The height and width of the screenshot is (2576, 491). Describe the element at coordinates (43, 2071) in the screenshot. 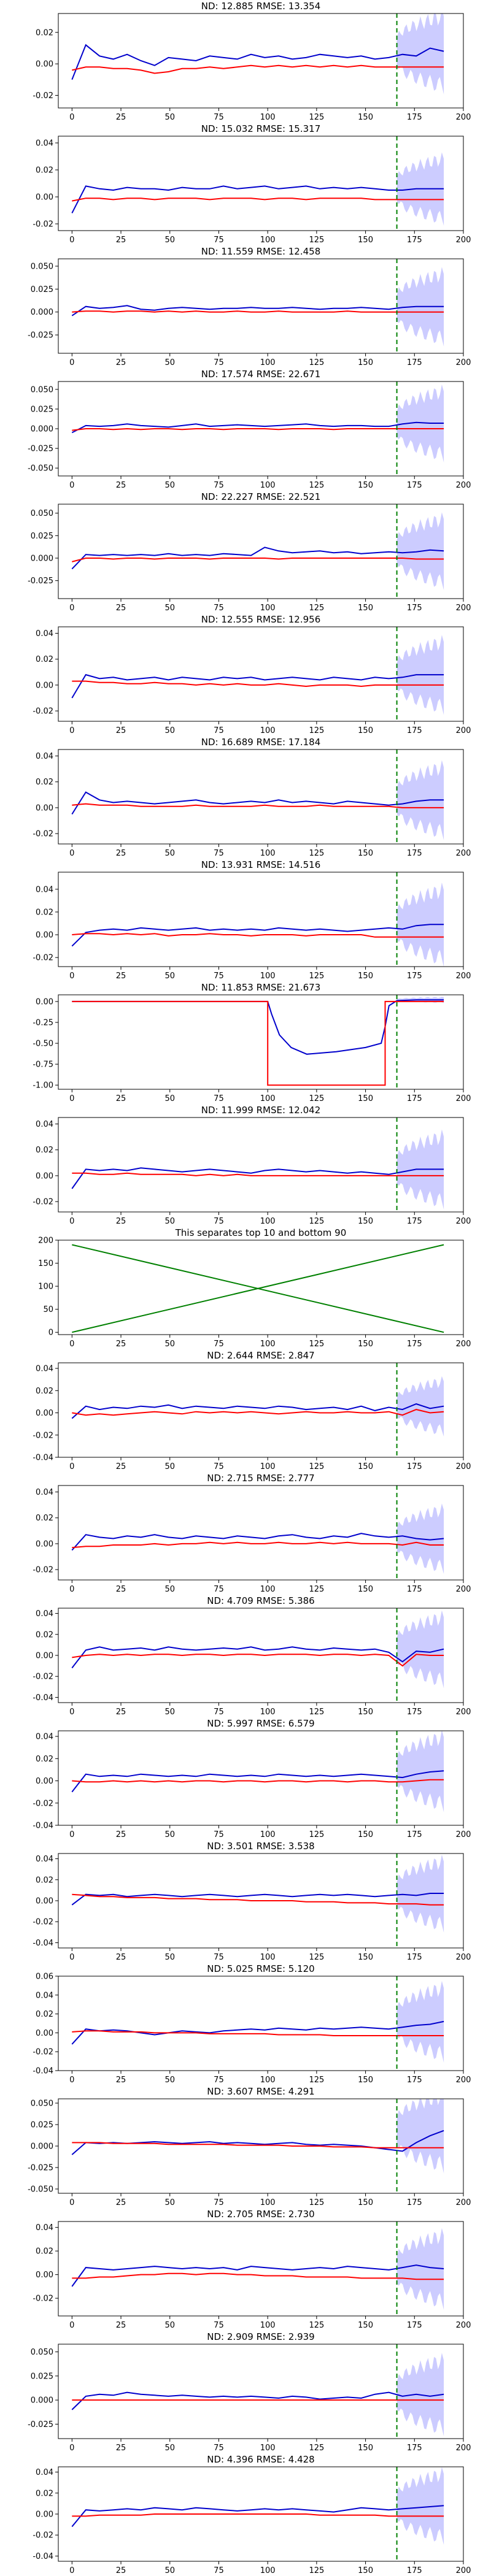

I see `y-tick-label: -0.04` at that location.